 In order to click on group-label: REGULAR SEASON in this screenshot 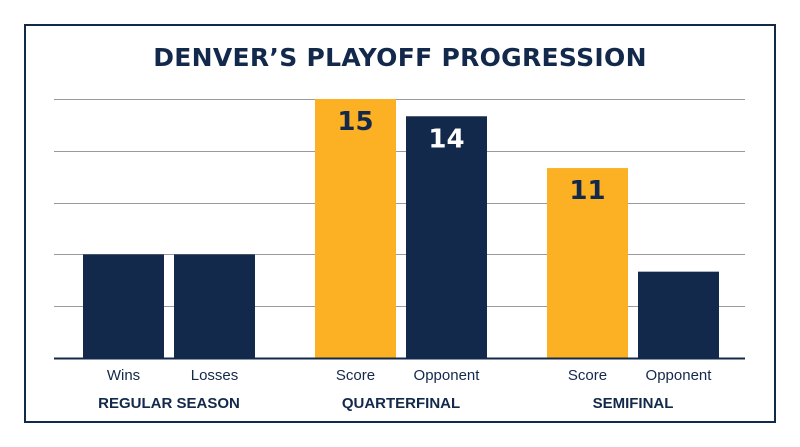, I will do `click(169, 403)`.